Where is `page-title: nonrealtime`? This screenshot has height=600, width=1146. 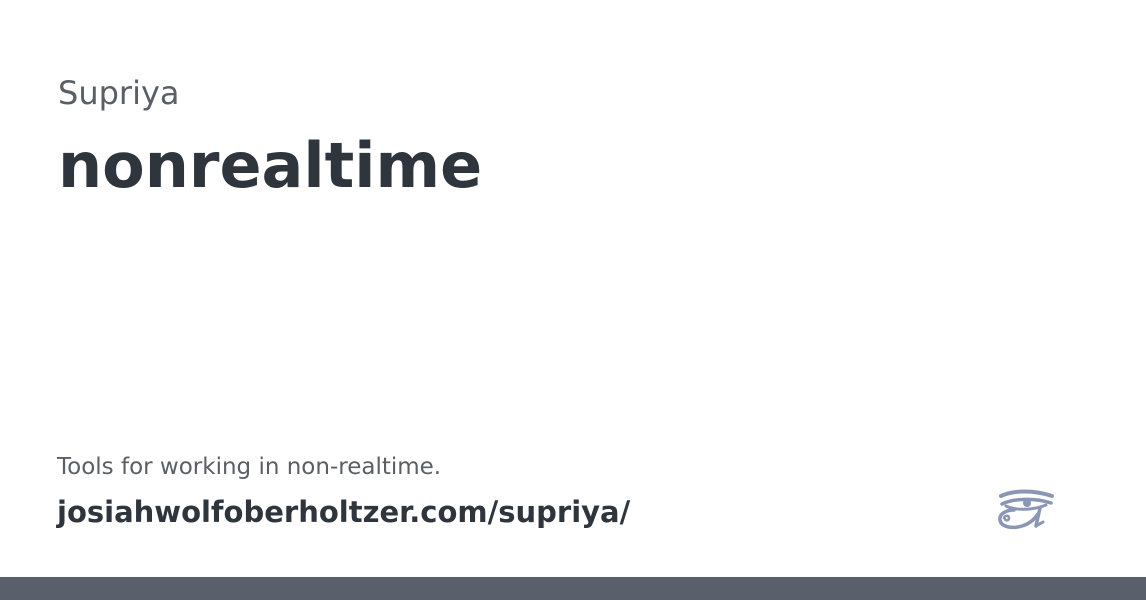
page-title: nonrealtime is located at coordinates (270, 165).